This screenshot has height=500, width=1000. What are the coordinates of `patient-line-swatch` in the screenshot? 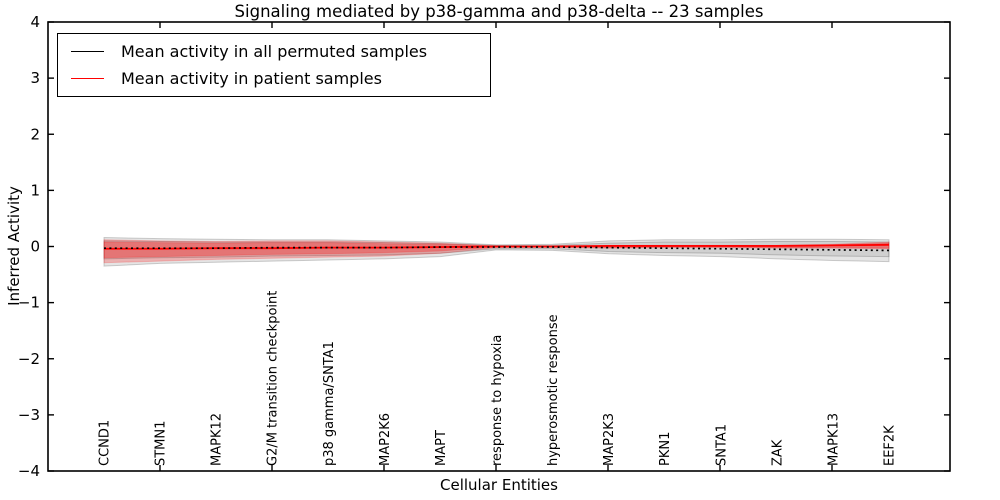 It's located at (87, 78).